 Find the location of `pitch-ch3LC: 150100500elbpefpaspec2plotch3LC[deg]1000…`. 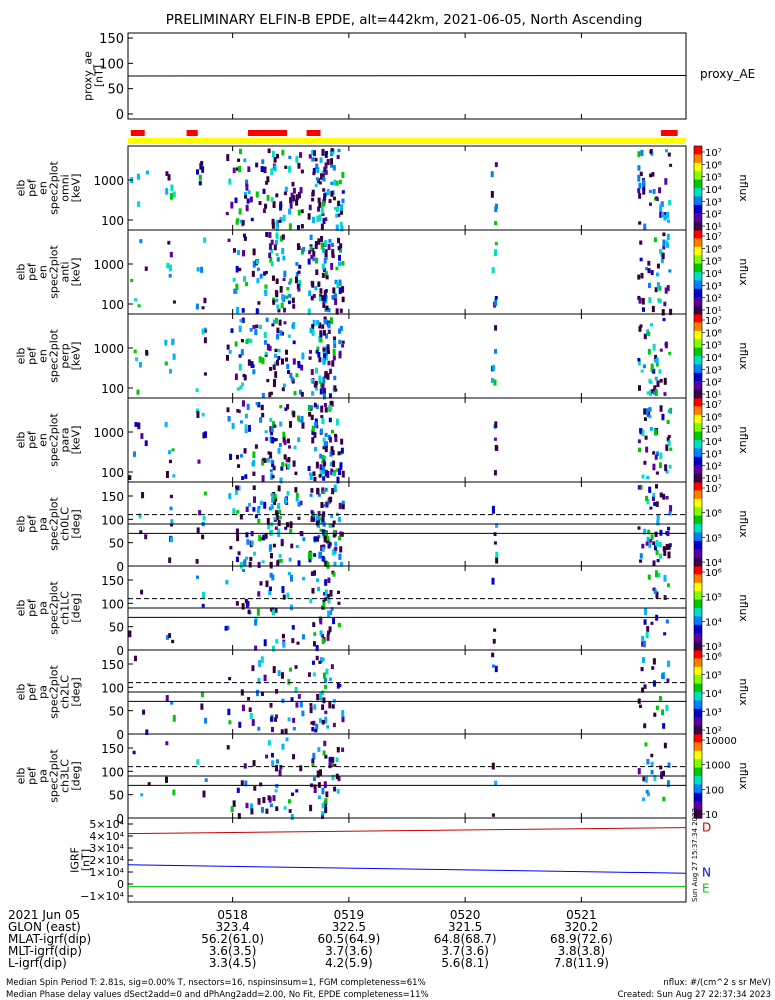

pitch-ch3LC: 150100500elbpefpaspec2plotch3LC[deg]1000… is located at coordinates (382, 779).